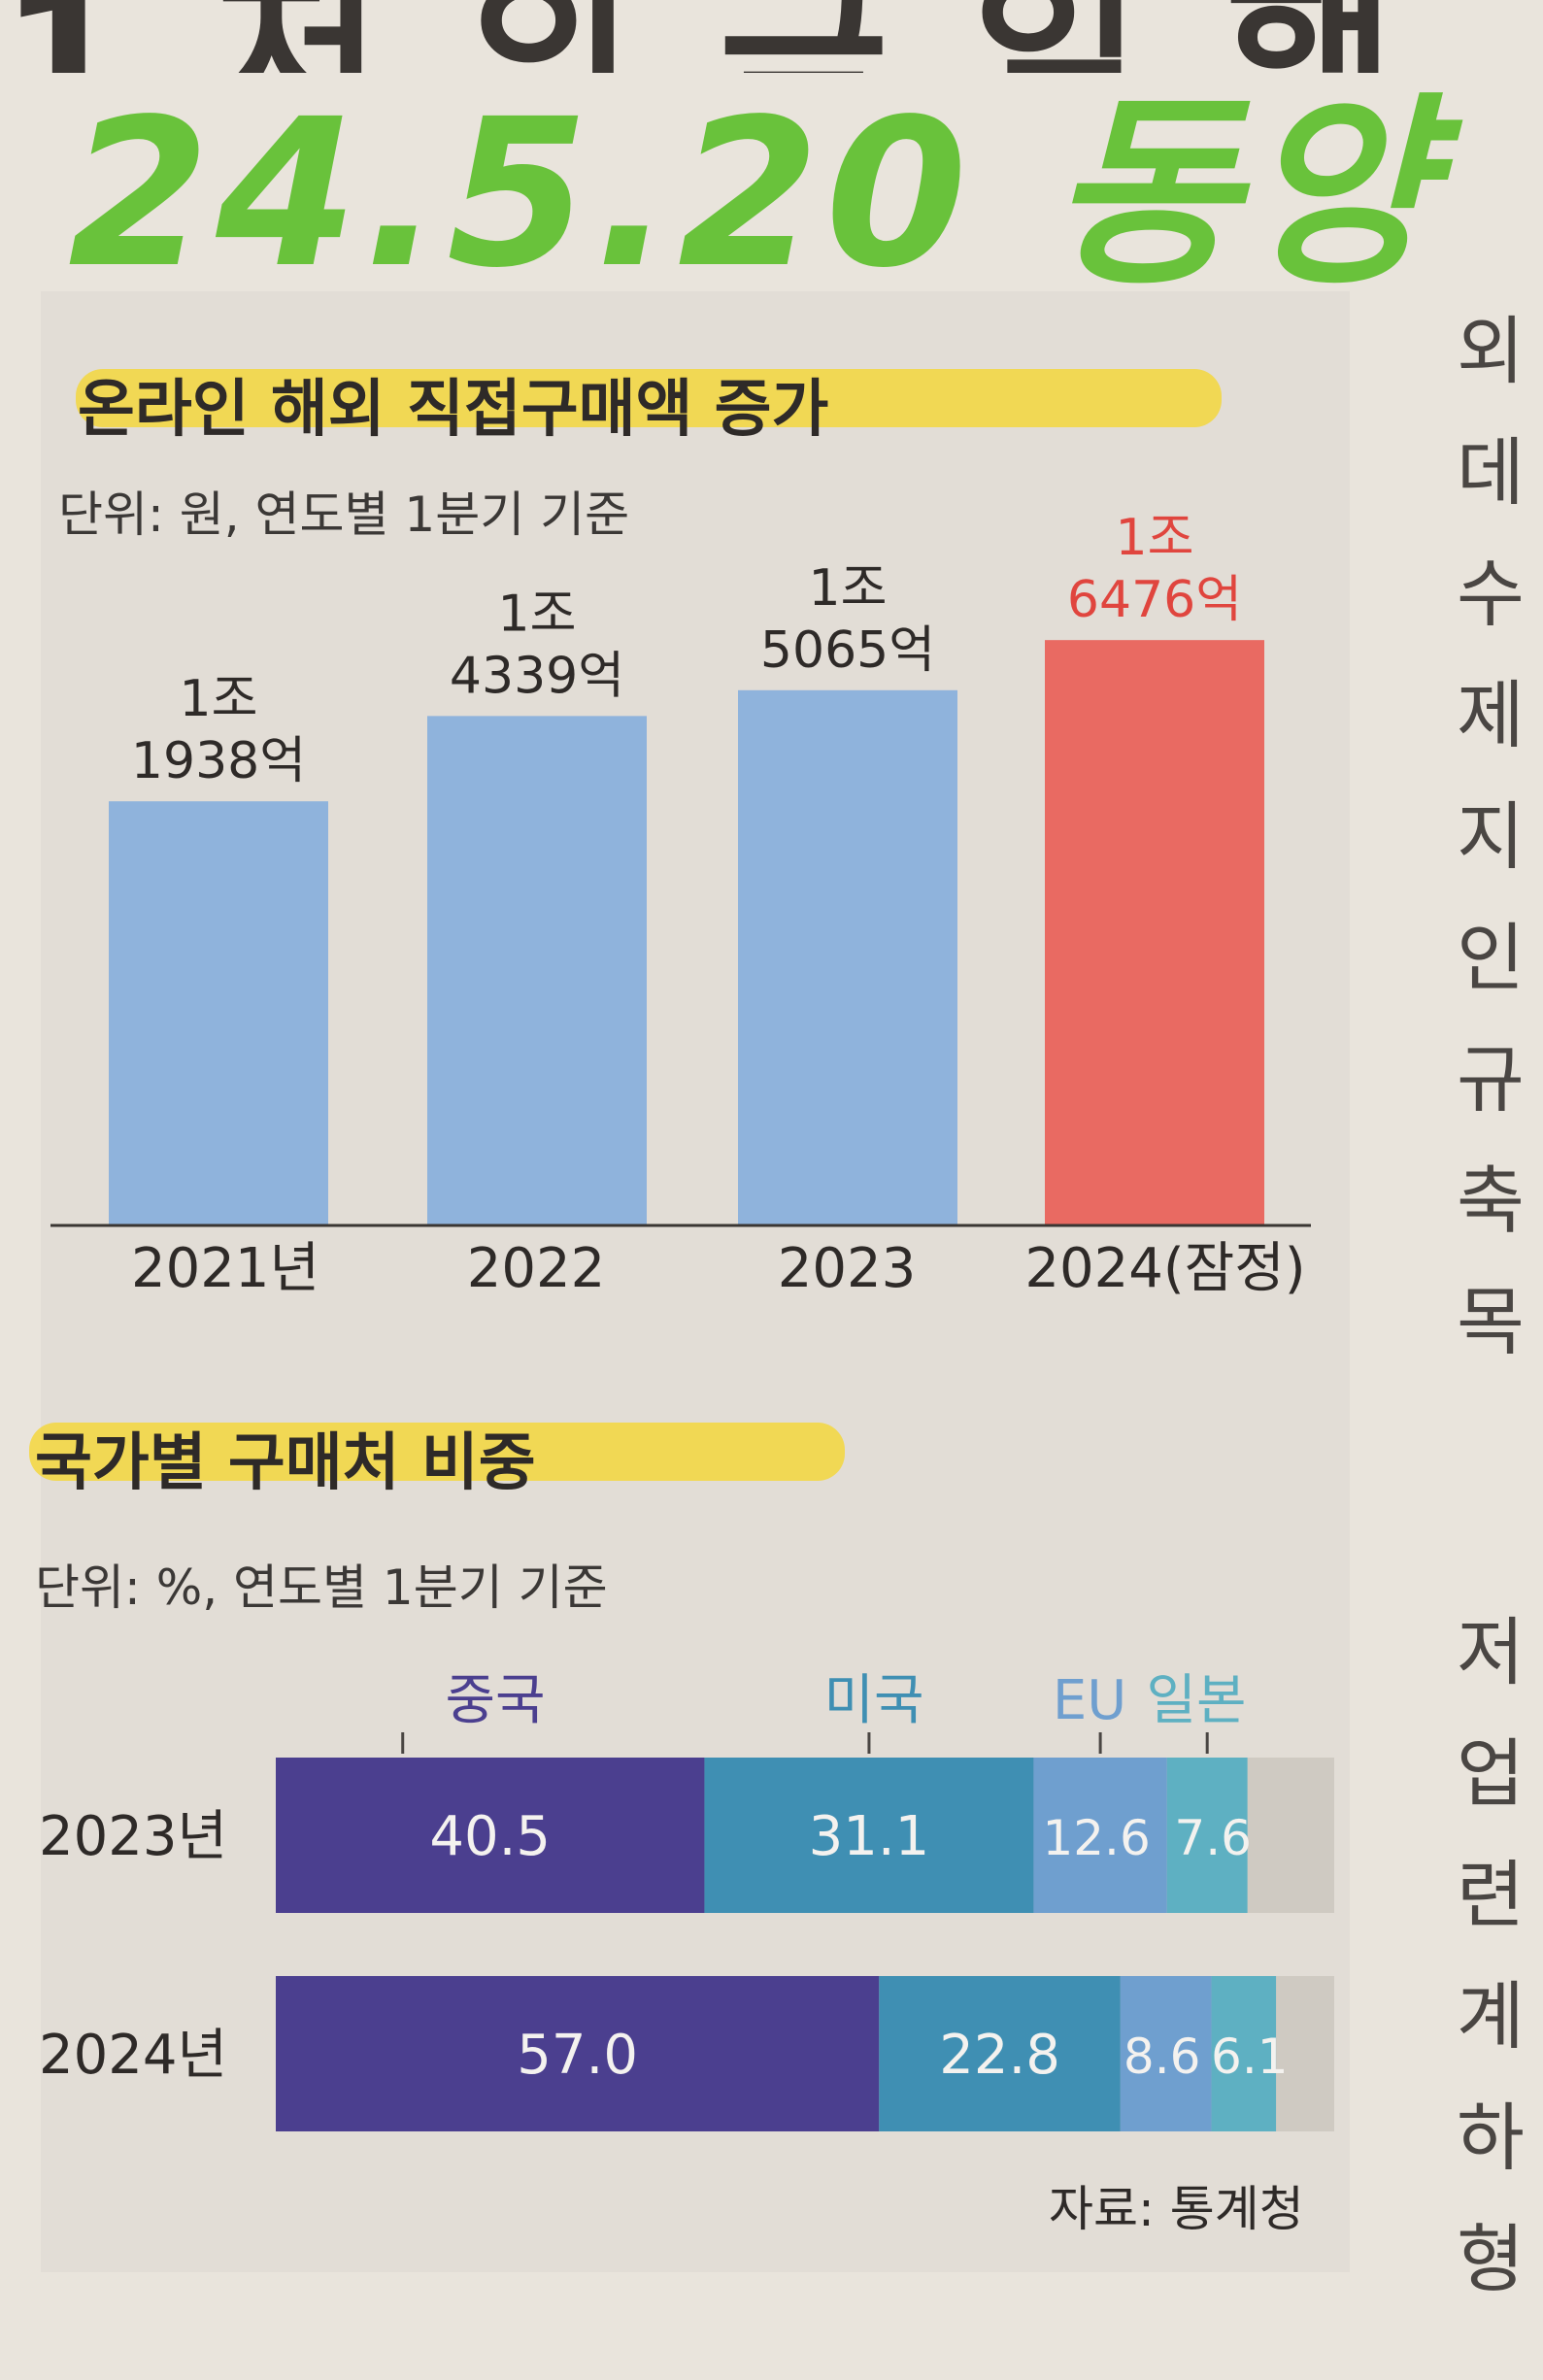  Describe the element at coordinates (1165, 1268) in the screenshot. I see `x-tick-label-3: 2024(잠정)` at that location.